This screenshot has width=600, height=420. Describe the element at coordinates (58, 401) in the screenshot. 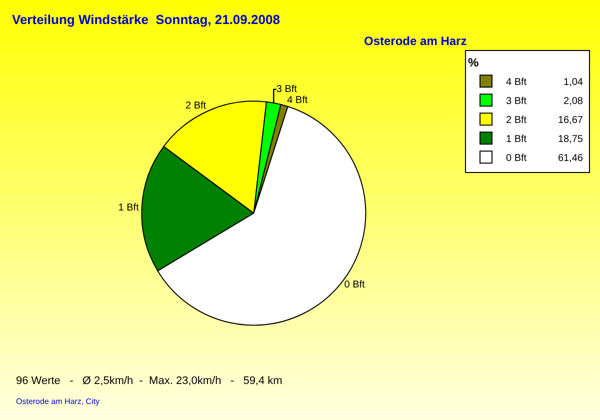

I see `text: Osterode am Harz, City` at that location.